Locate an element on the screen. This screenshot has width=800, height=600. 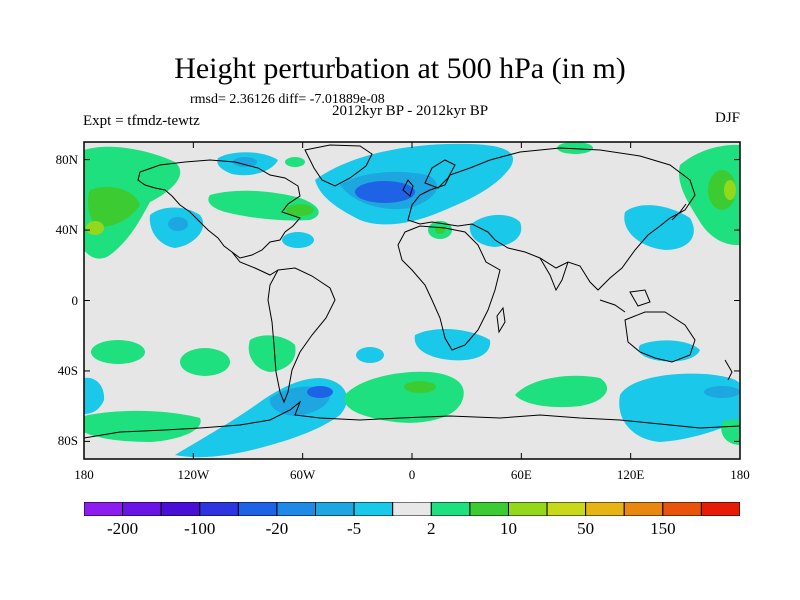
contour-pos-siberia is located at coordinates (575, 148).